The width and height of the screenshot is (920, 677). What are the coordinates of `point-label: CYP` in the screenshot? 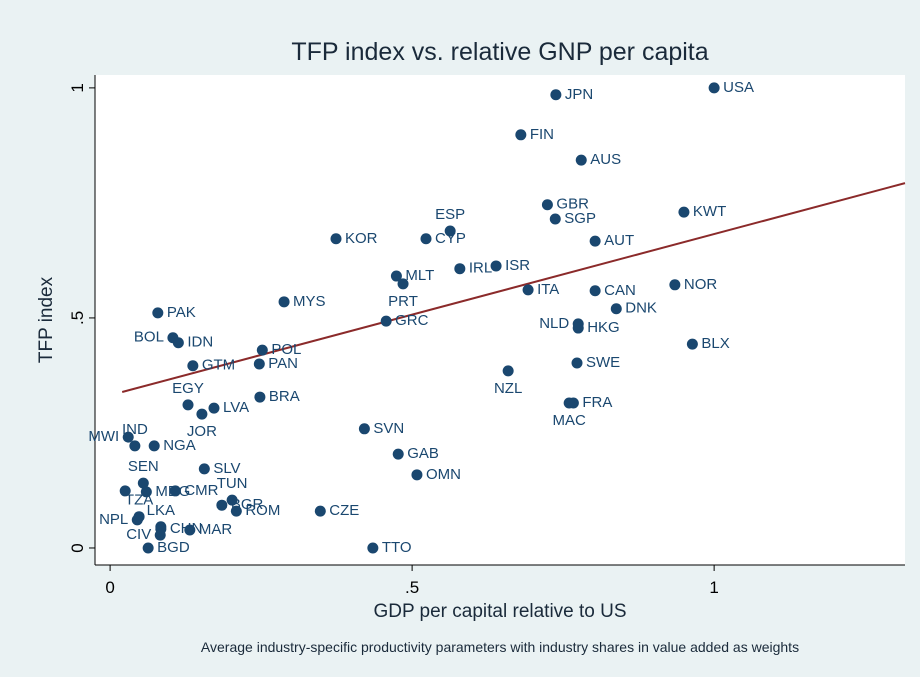 It's located at (450, 238).